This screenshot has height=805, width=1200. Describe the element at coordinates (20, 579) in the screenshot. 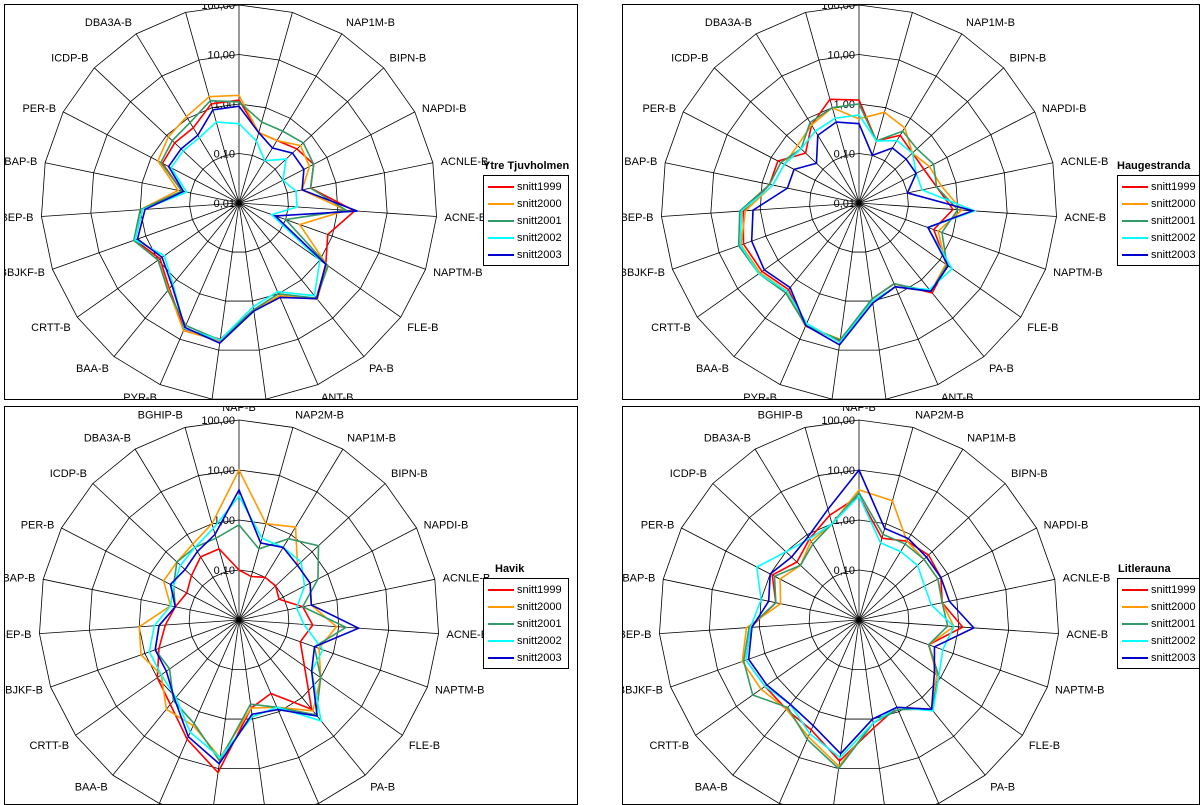

I see `category-label: BAP-B` at that location.